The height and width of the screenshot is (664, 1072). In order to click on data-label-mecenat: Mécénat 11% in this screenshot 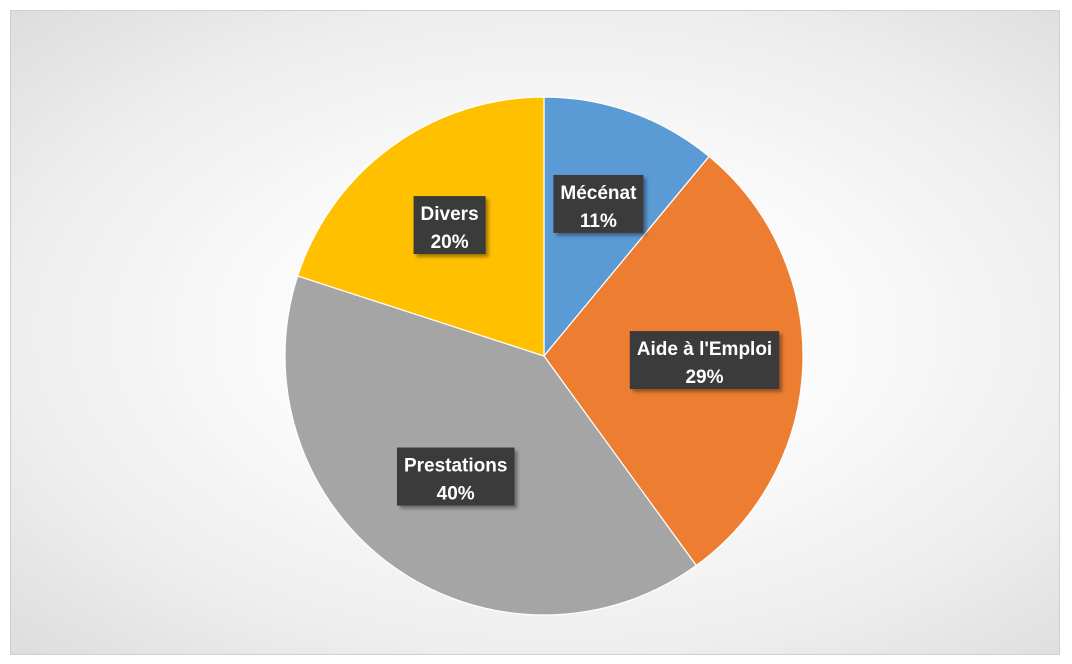, I will do `click(598, 203)`.